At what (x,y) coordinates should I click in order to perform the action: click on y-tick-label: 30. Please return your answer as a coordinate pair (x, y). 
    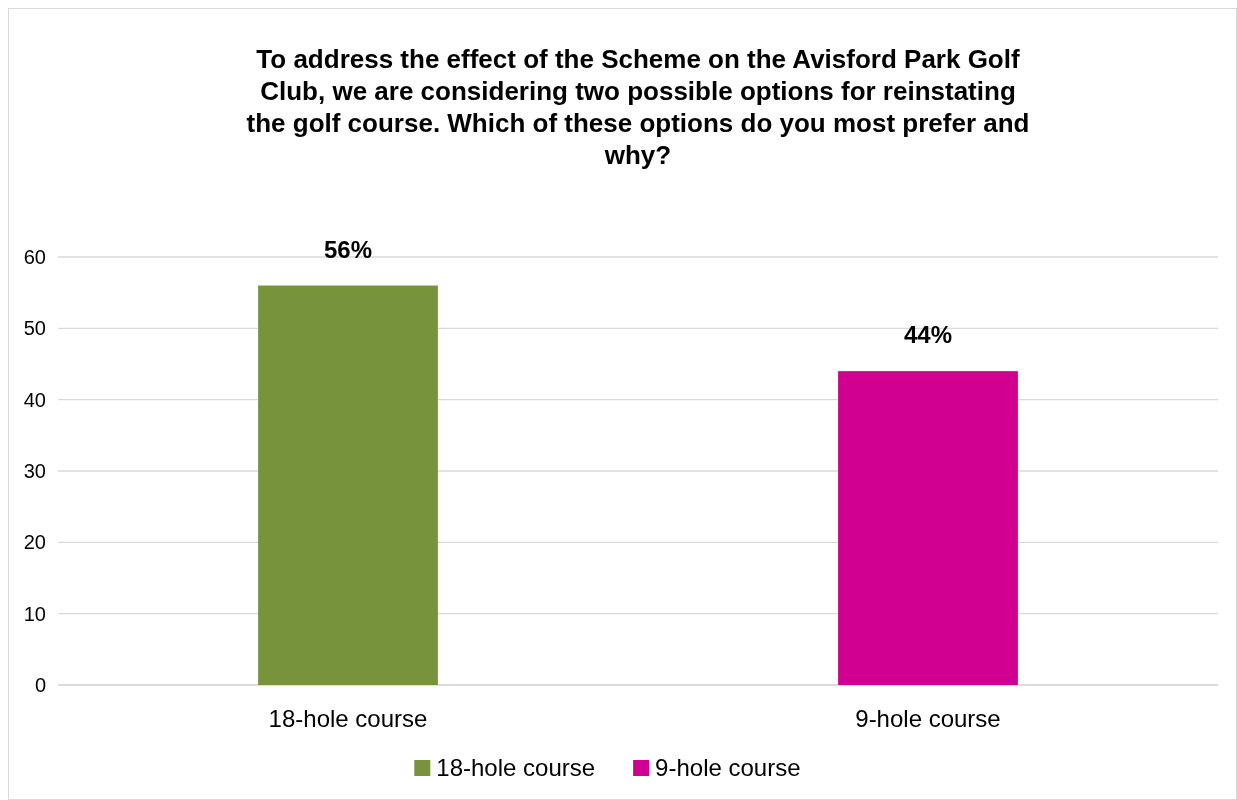
    Looking at the image, I should click on (34, 471).